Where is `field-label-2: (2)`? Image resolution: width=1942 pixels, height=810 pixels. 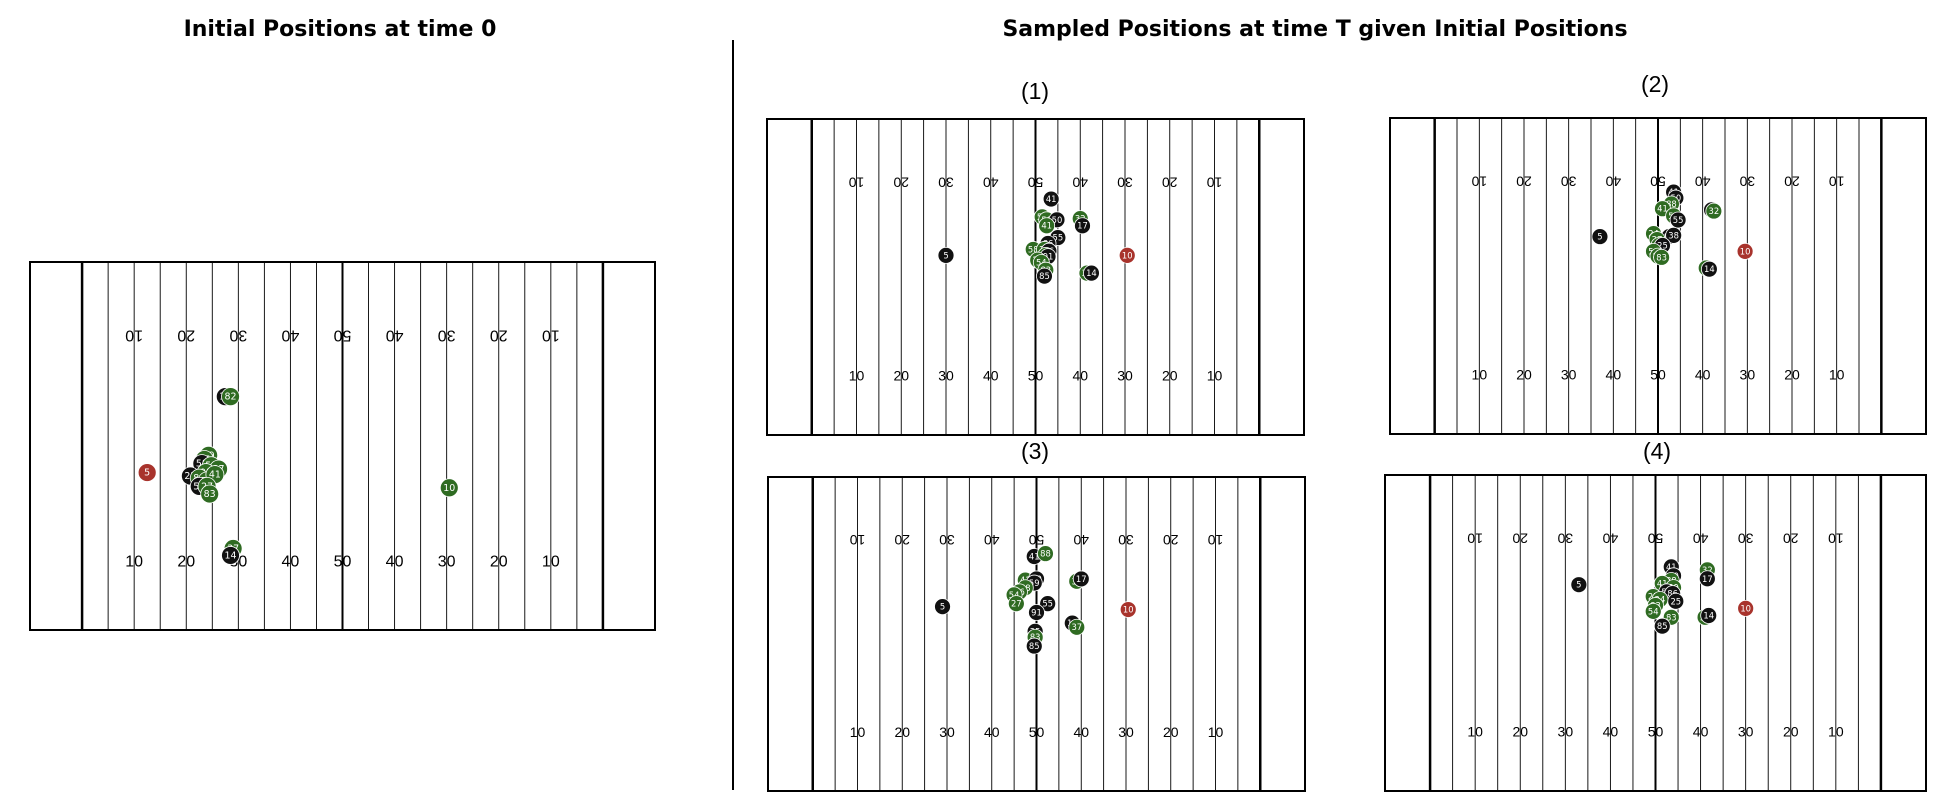 field-label-2: (2) is located at coordinates (1655, 84).